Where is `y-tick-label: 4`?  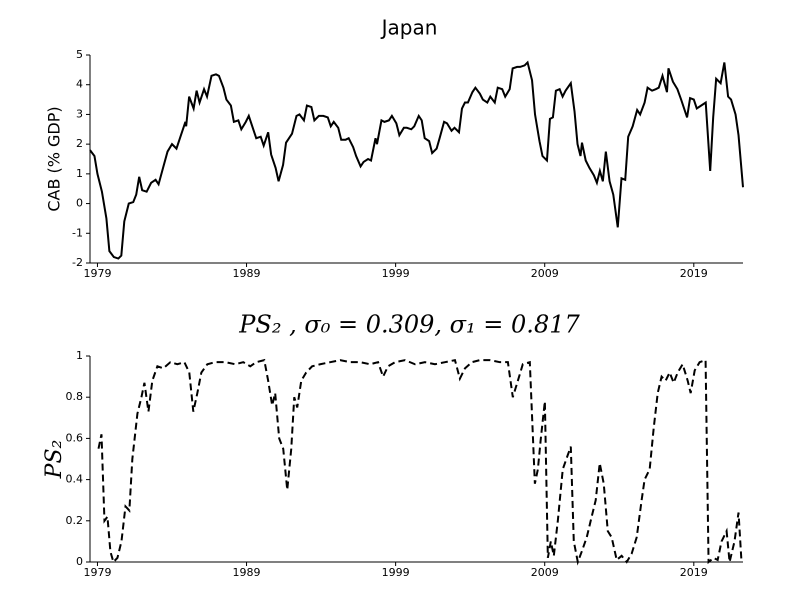
y-tick-label: 4 is located at coordinates (79, 84).